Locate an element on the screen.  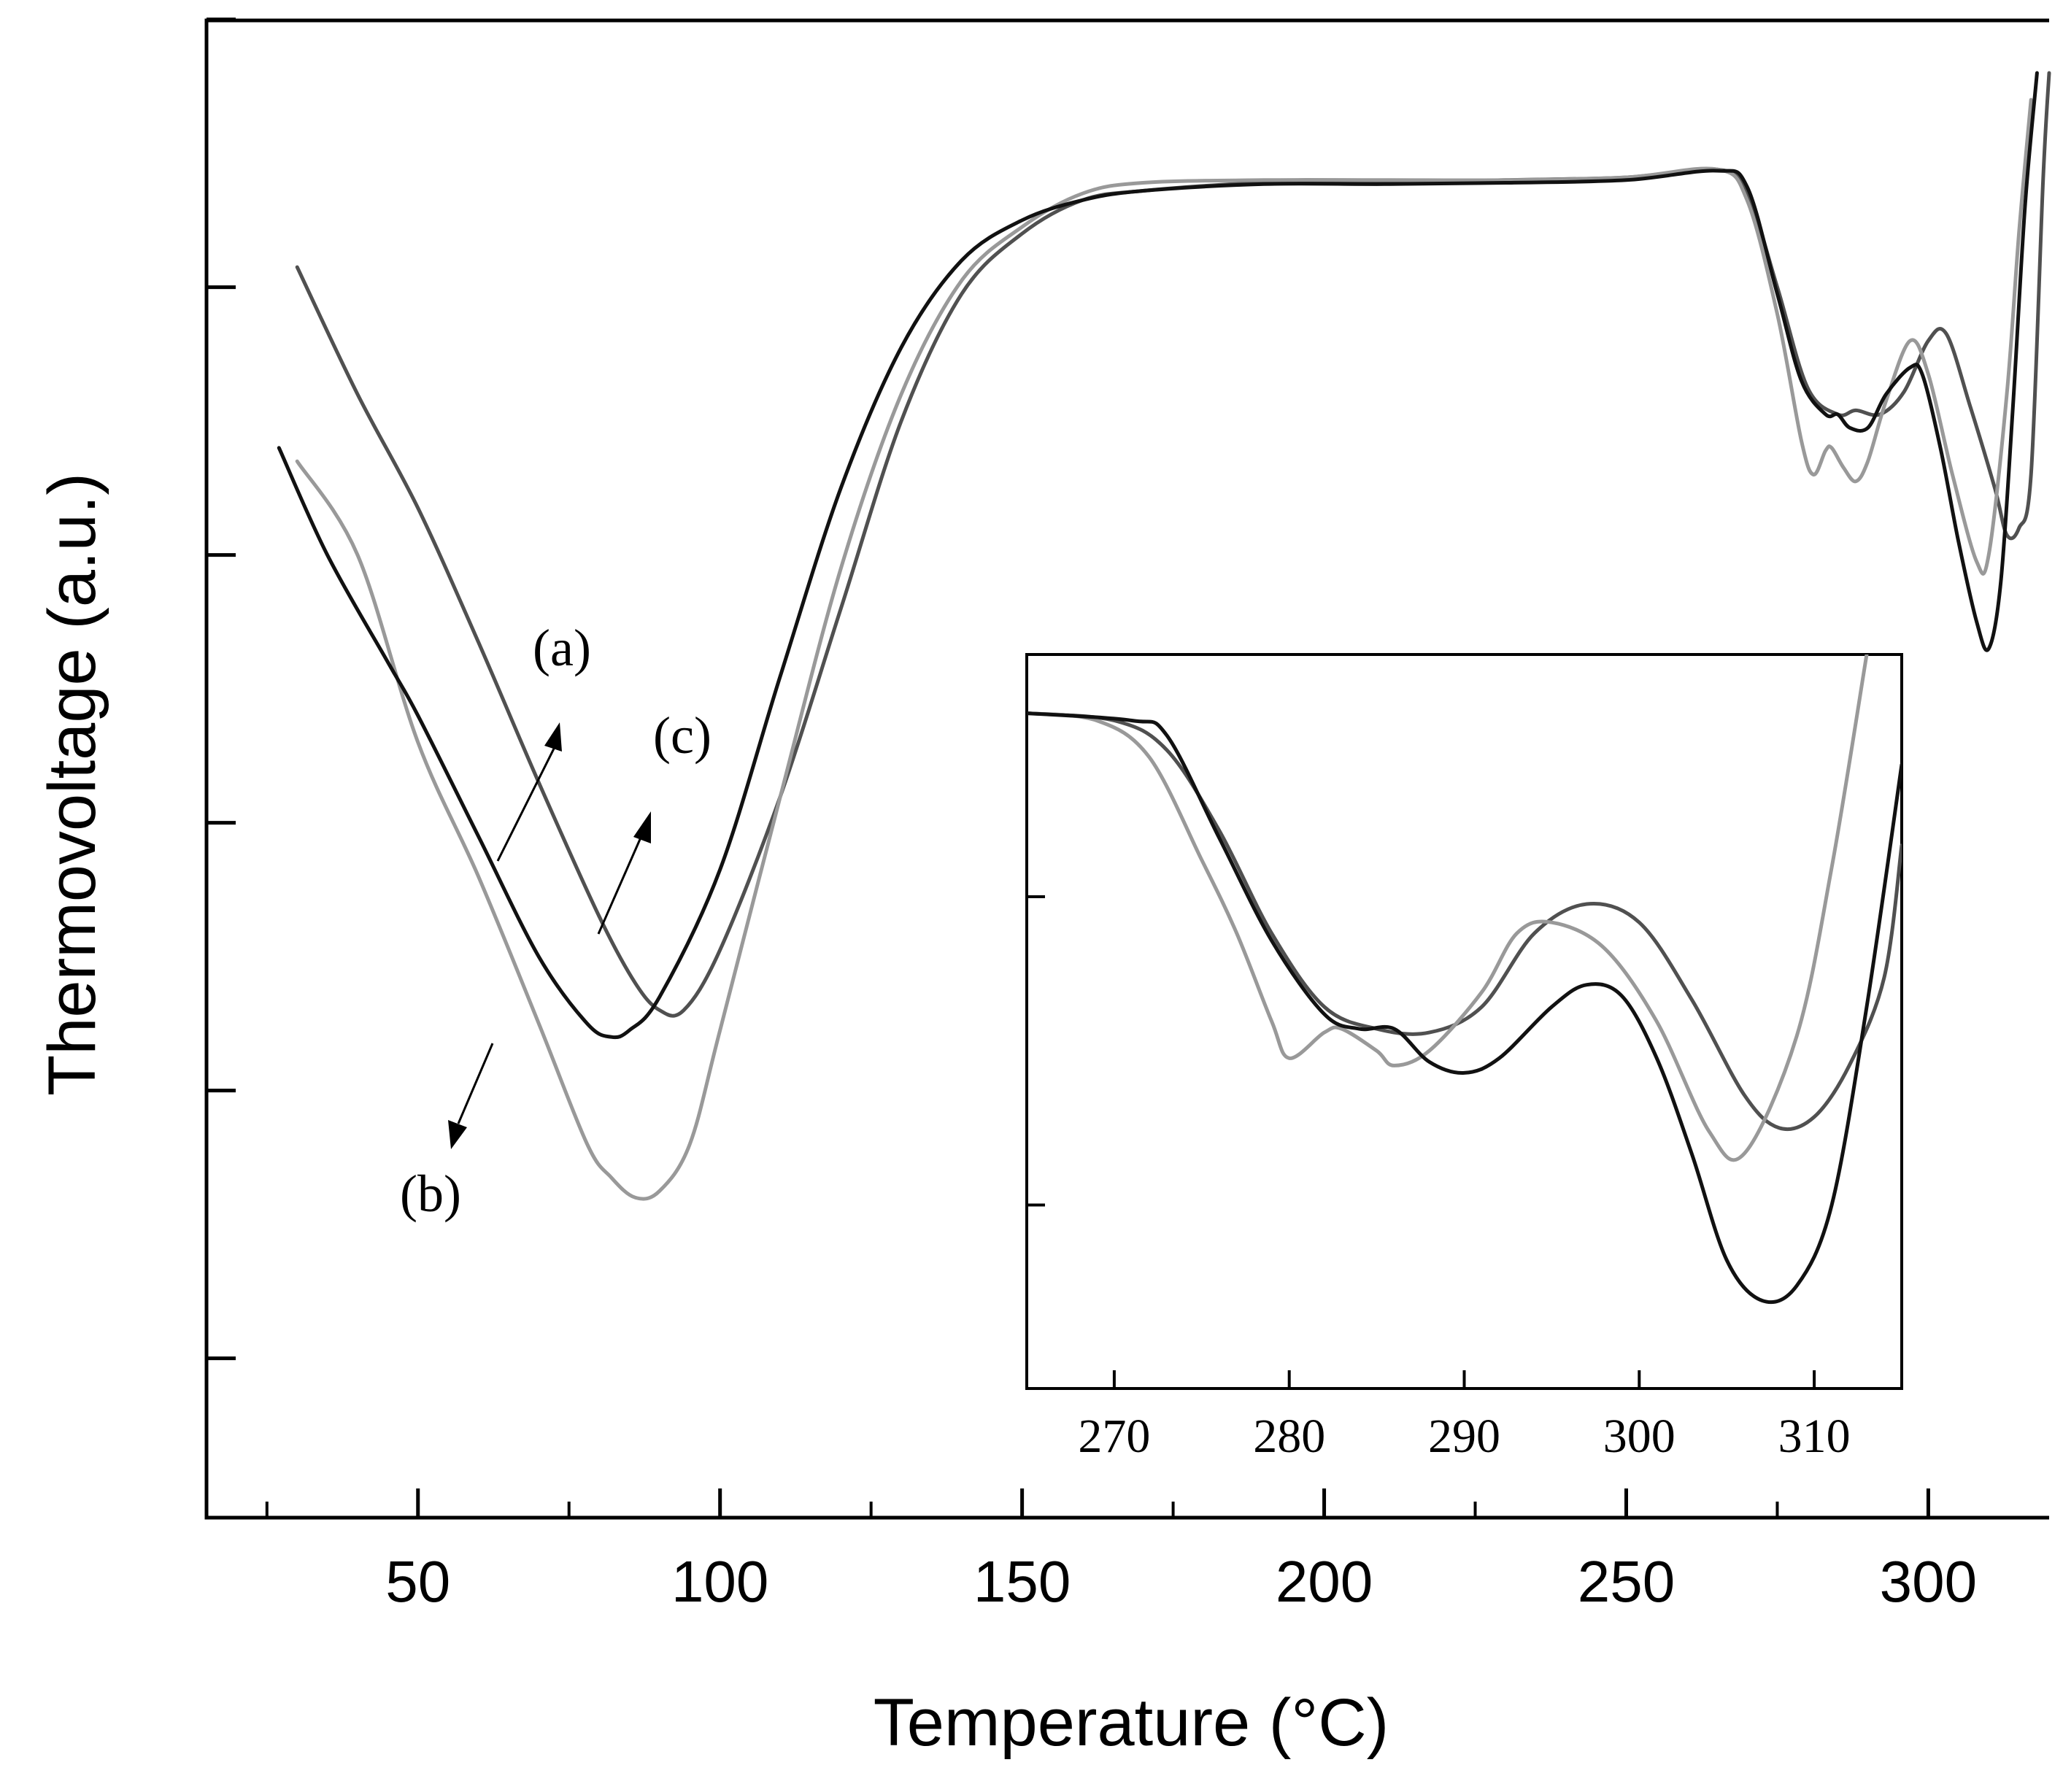
inset-x-tick-label: 300 is located at coordinates (1639, 1436).